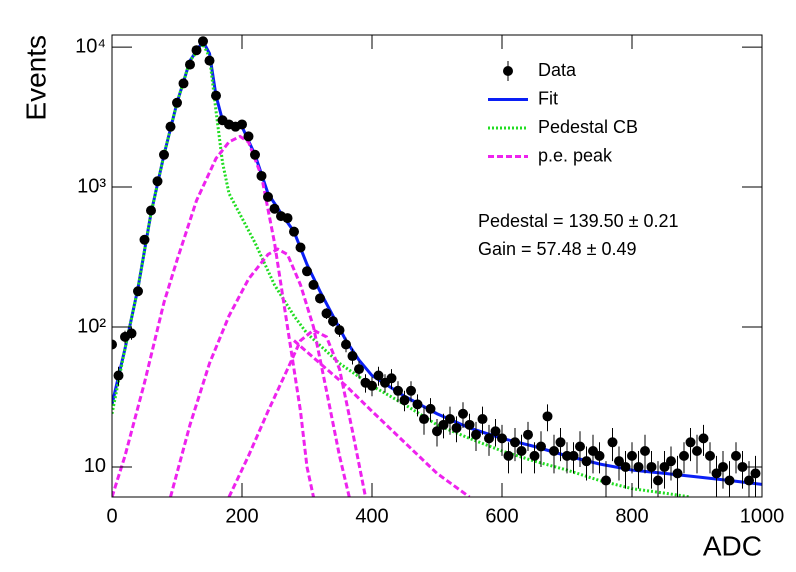 Image resolution: width=796 pixels, height=572 pixels. What do you see at coordinates (575, 155) in the screenshot?
I see `legend-label: p.e. peak` at bounding box center [575, 155].